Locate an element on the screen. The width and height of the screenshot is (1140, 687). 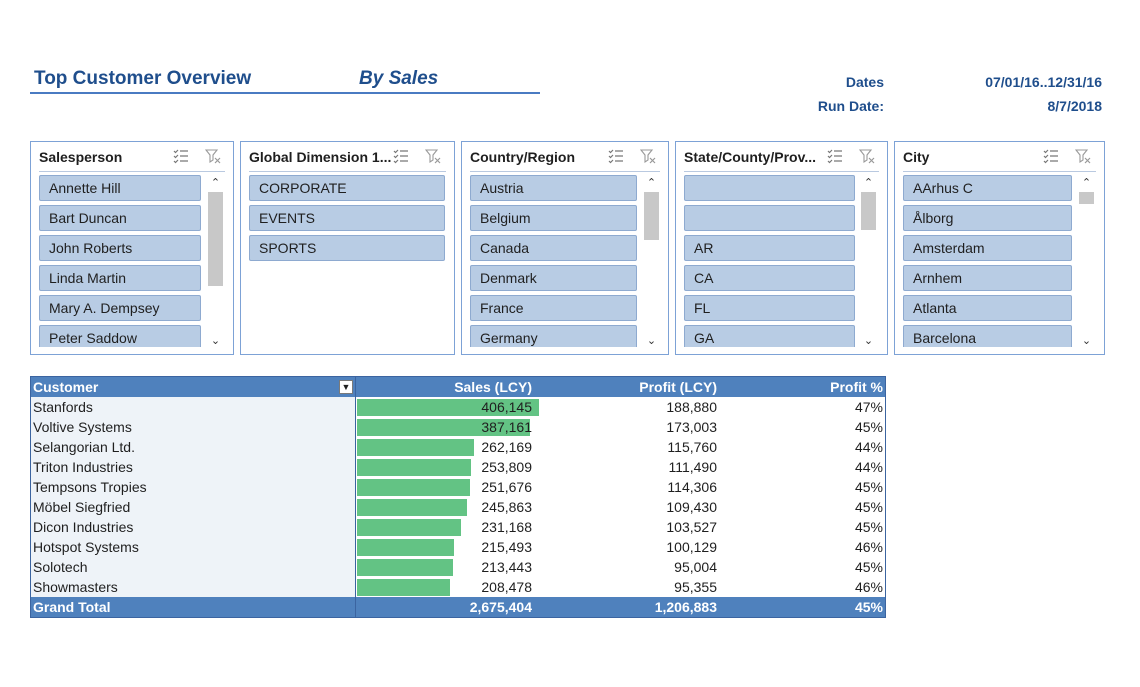
slicer-item: Denmark is located at coordinates (553, 278).